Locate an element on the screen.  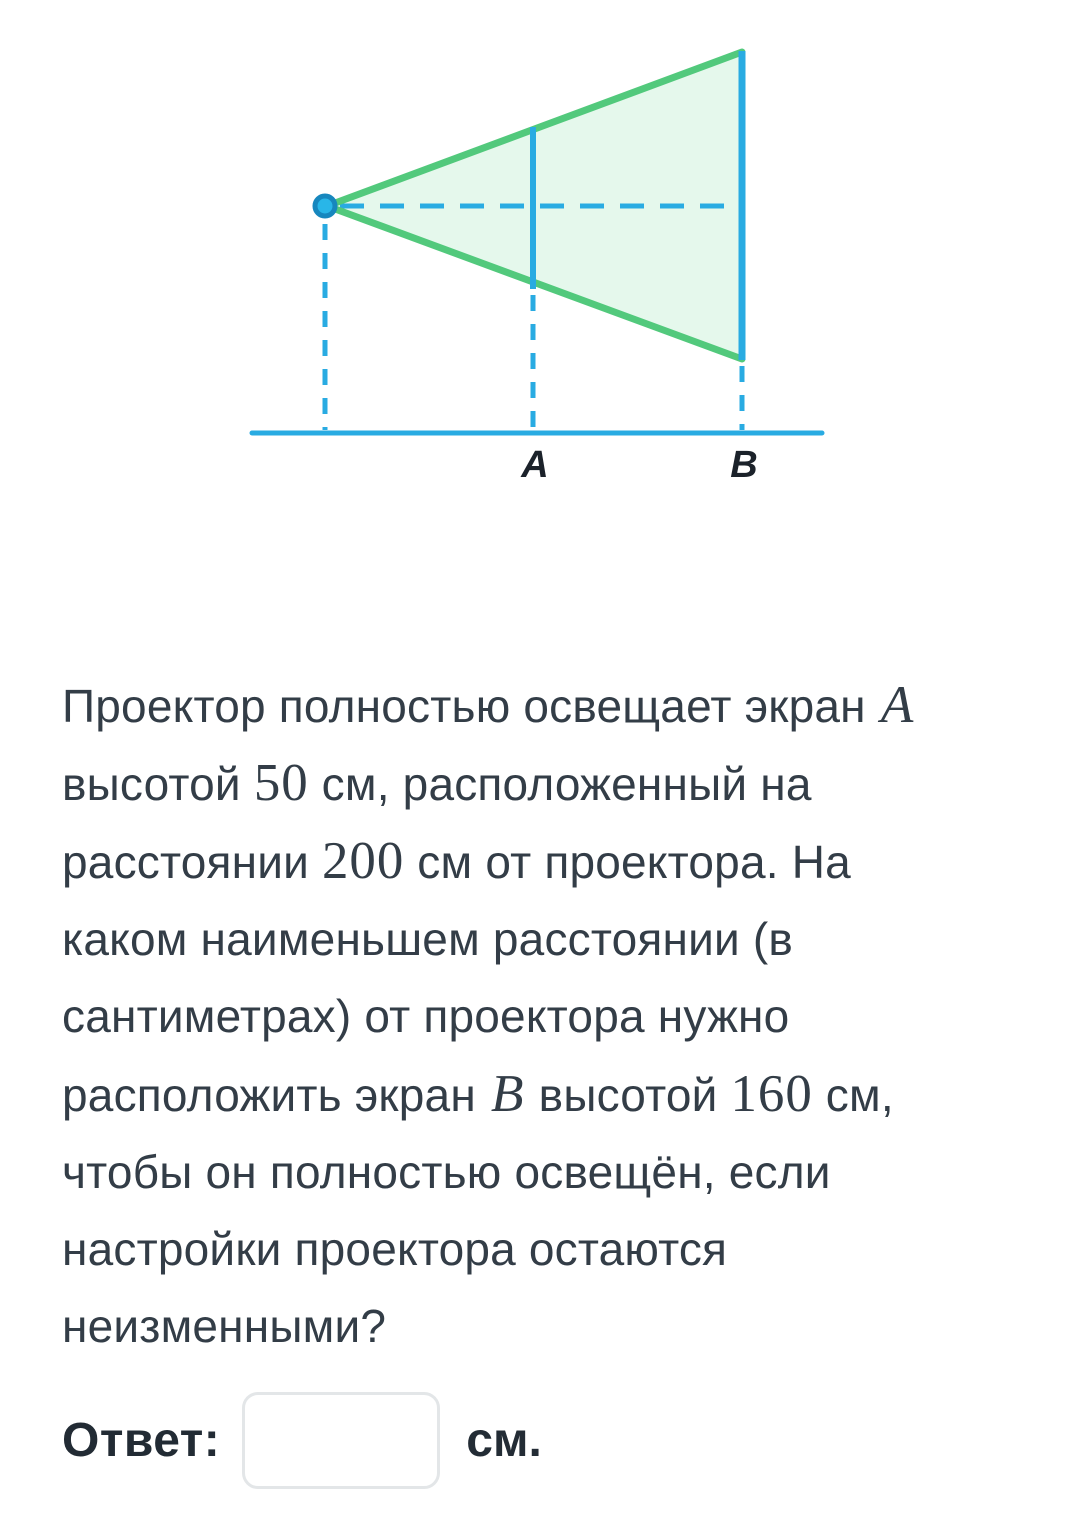
problem-line: неизменными? is located at coordinates (557, 1326).